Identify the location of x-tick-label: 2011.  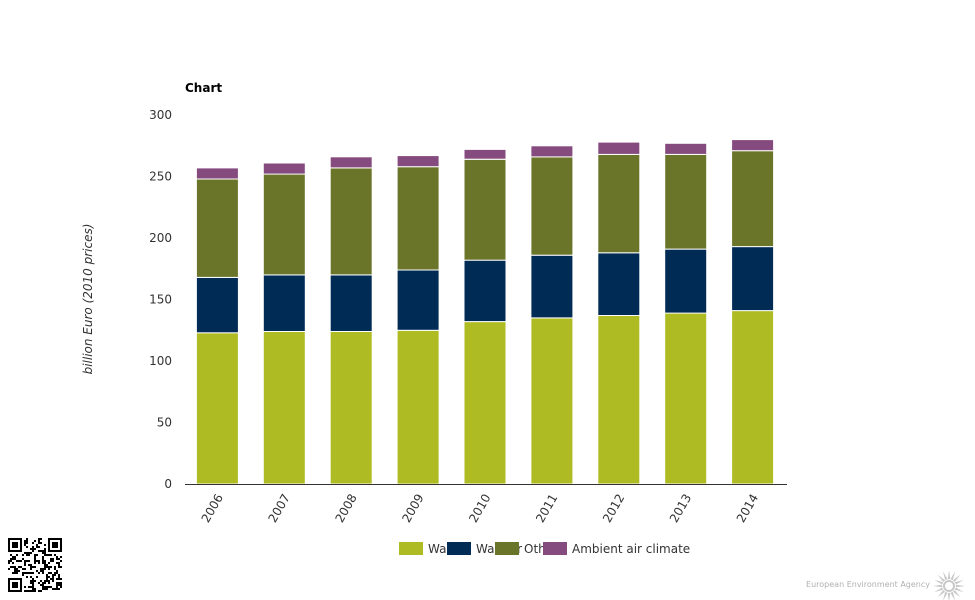
(546, 508).